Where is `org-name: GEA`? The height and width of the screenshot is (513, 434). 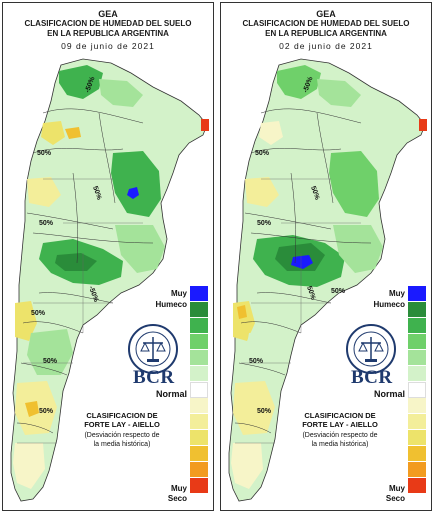
org-name: GEA is located at coordinates (326, 14).